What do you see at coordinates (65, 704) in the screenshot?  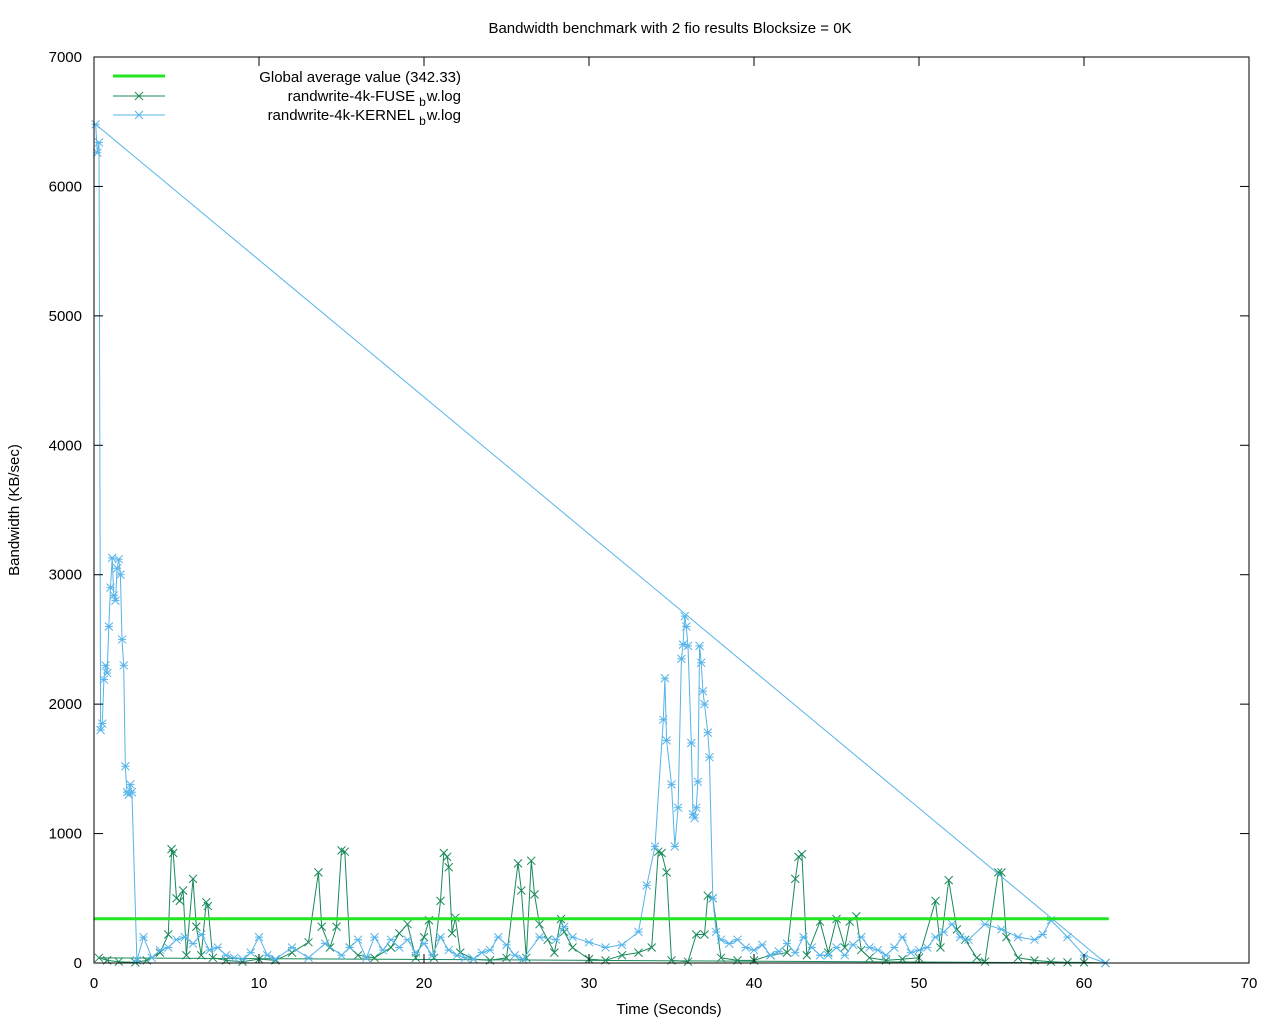 I see `y-tick-label: 2000` at bounding box center [65, 704].